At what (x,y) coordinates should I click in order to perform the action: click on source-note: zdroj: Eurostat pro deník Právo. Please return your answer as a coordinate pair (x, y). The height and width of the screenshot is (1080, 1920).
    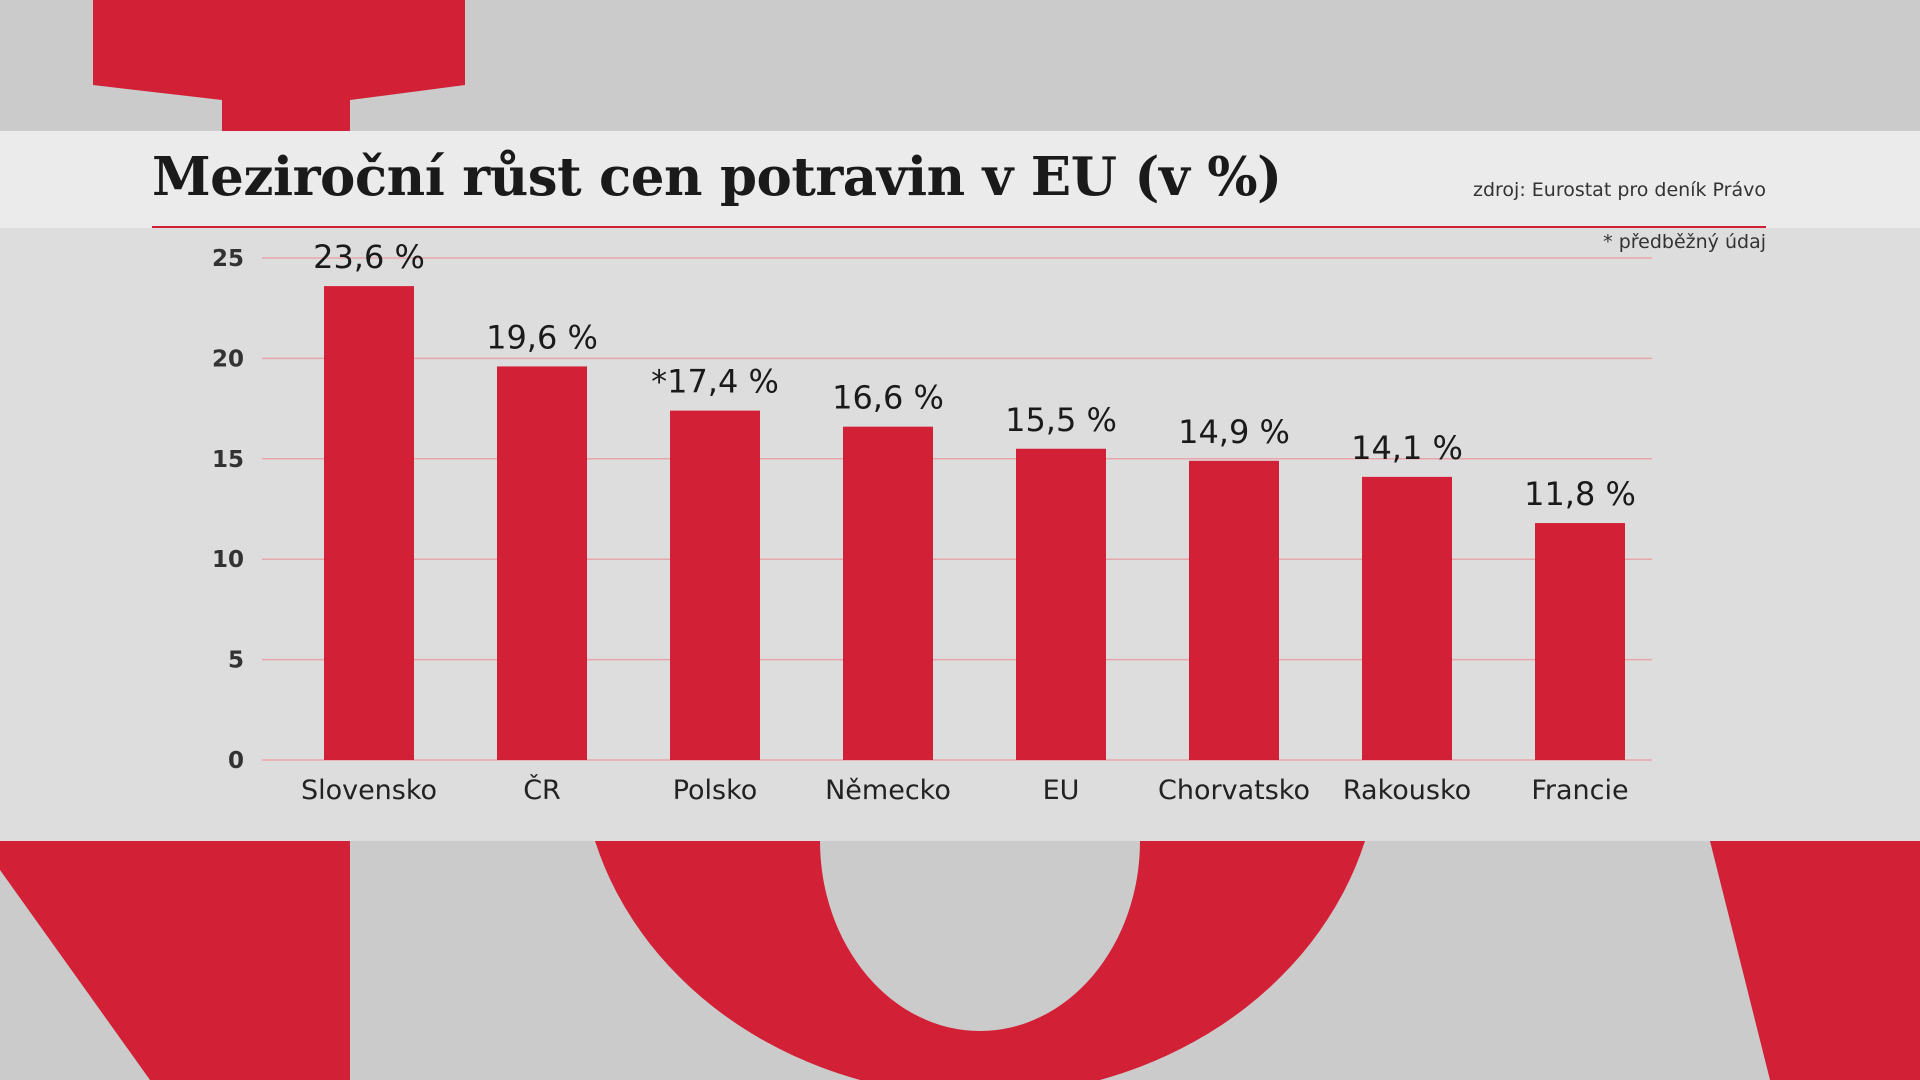
    Looking at the image, I should click on (1619, 190).